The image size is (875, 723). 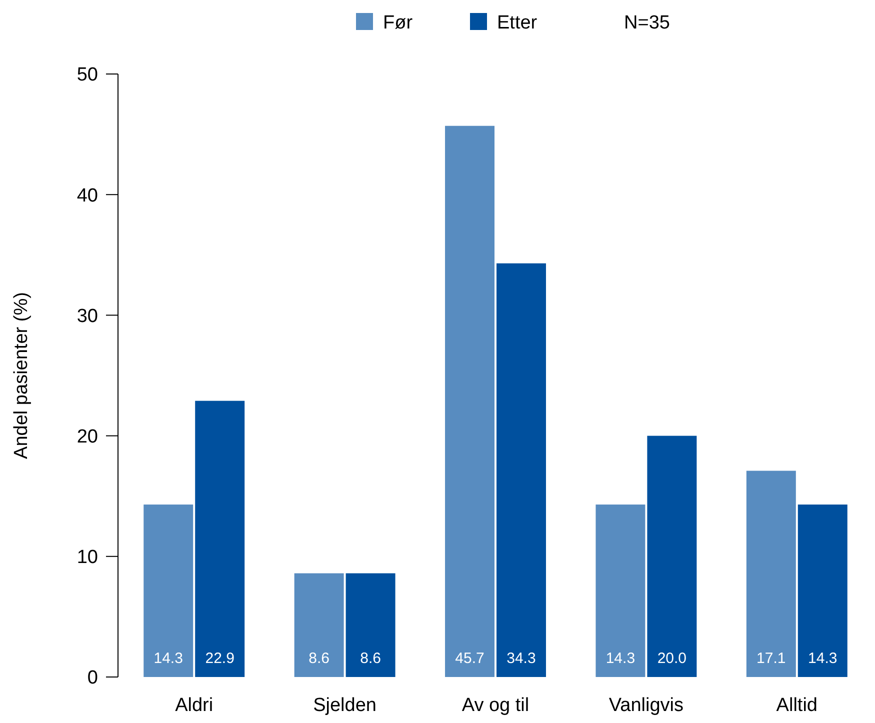 I want to click on y-tick-label: 40, so click(x=87, y=195).